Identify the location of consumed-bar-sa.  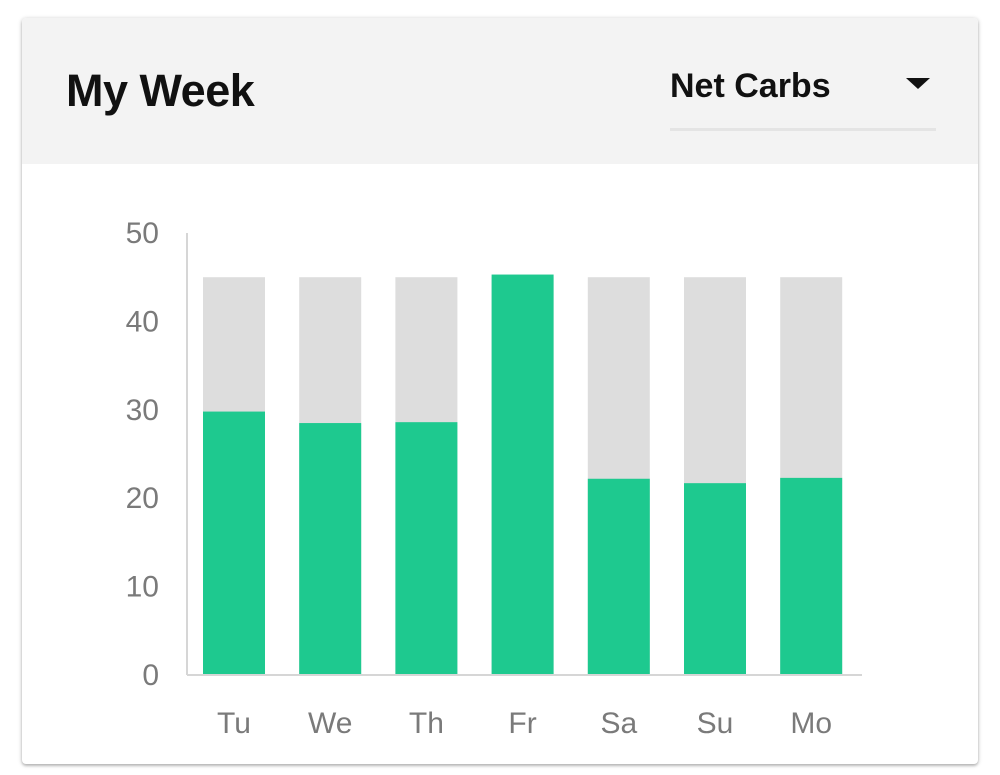
(618, 576).